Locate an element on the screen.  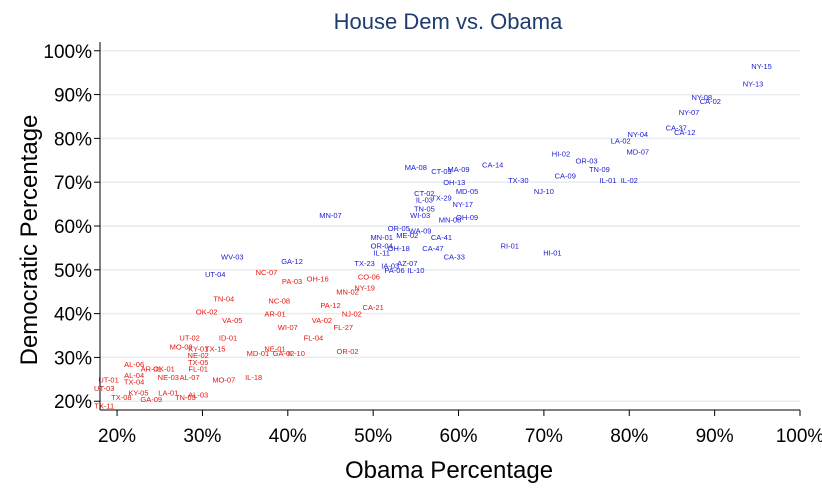
point-label: NY-17 is located at coordinates (463, 204).